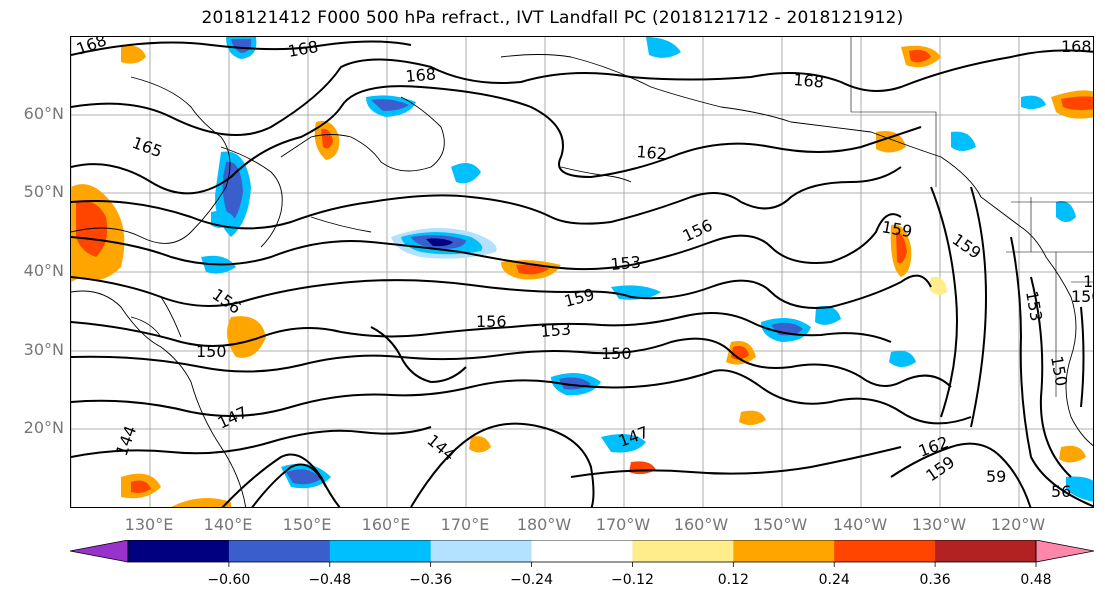 Image resolution: width=1105 pixels, height=601 pixels. Describe the element at coordinates (465, 524) in the screenshot. I see `lon-label: 170°E` at that location.